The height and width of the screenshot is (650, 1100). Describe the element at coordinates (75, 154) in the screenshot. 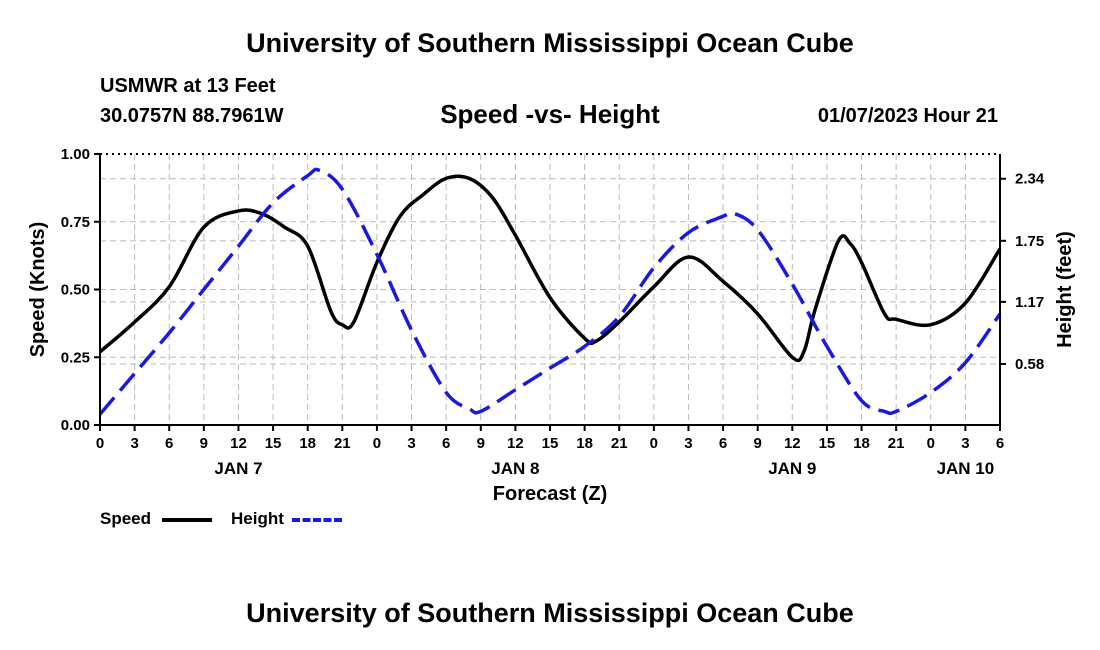

I see `left-tick-label: 1.00` at that location.